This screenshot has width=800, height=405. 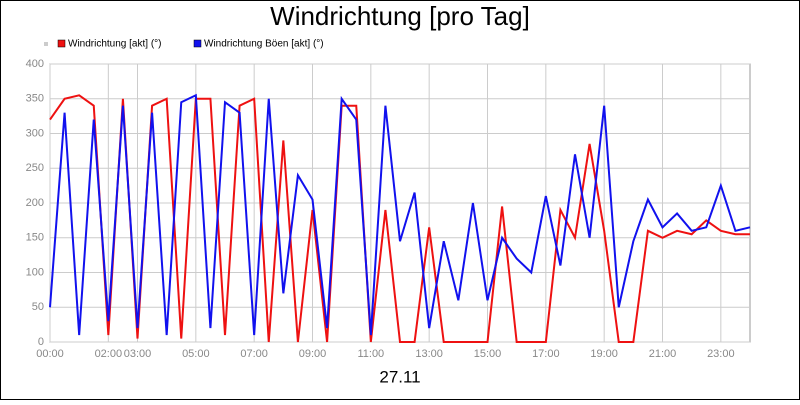 What do you see at coordinates (254, 354) in the screenshot?
I see `x-tick-label: 07:00` at bounding box center [254, 354].